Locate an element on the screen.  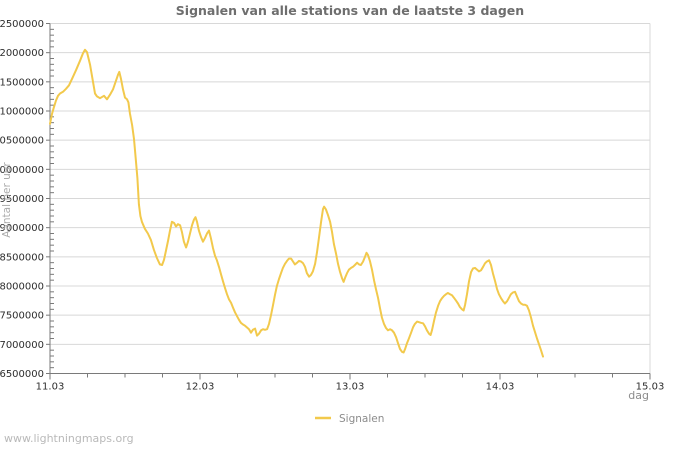
x-tick-label: 14.03 is located at coordinates (500, 387).